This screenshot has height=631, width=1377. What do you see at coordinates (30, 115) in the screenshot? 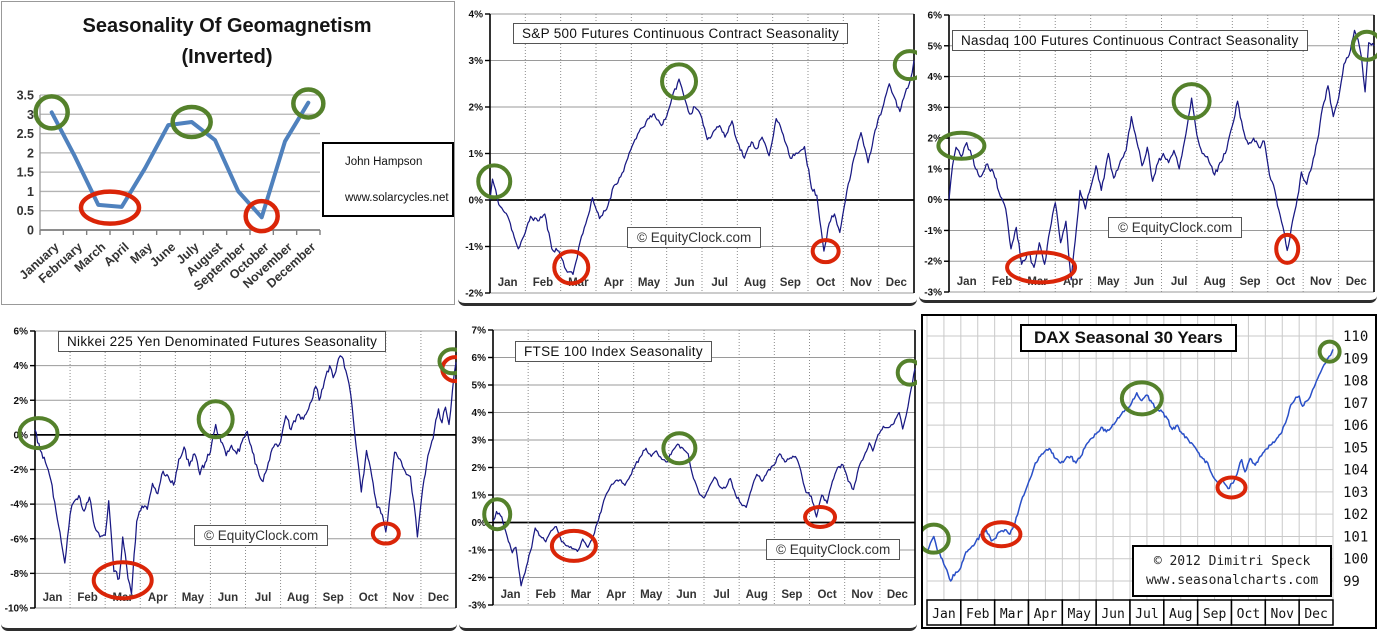
I see `svg-text: 3` at bounding box center [30, 115].